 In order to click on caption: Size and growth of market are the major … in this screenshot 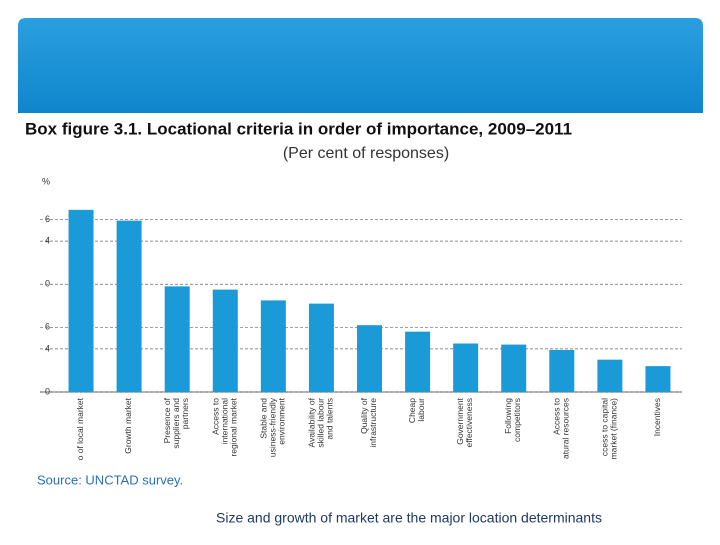, I will do `click(409, 518)`.